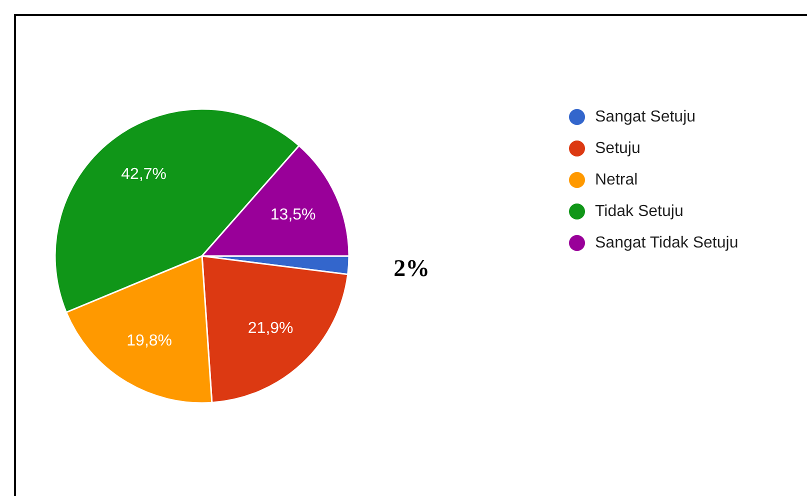 The width and height of the screenshot is (807, 496). What do you see at coordinates (639, 211) in the screenshot?
I see `legend-label: Tidak Setuju` at bounding box center [639, 211].